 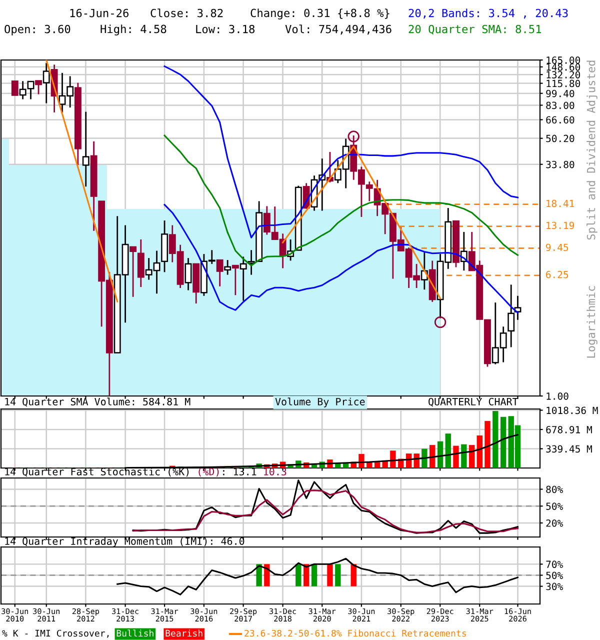 I want to click on chart-title: 14 Quarter Intraday Momentum (IMI): 46.0, so click(x=124, y=542).